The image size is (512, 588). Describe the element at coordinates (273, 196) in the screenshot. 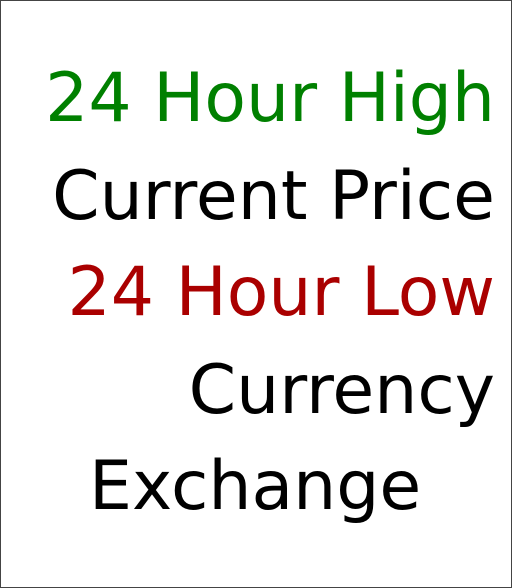

I see `current-price-label: Current Price` at that location.